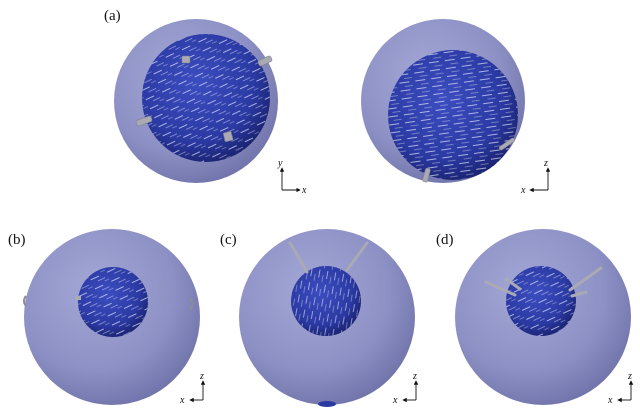 This screenshot has height=409, width=640. Describe the element at coordinates (280, 163) in the screenshot. I see `axis-label-y: y` at that location.